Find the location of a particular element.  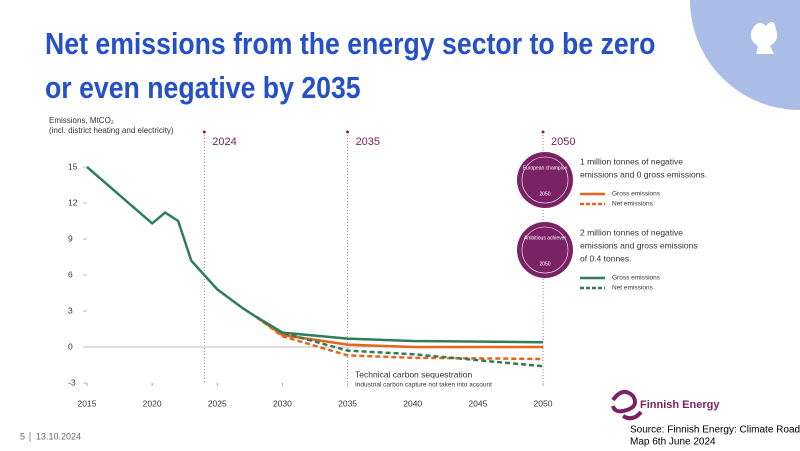

x-tick-label: 2050 is located at coordinates (543, 403).